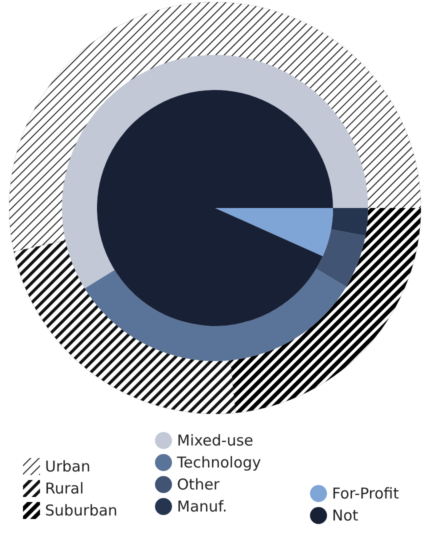 Image resolution: width=431 pixels, height=539 pixels. I want to click on legend-label: Suburban, so click(81, 511).